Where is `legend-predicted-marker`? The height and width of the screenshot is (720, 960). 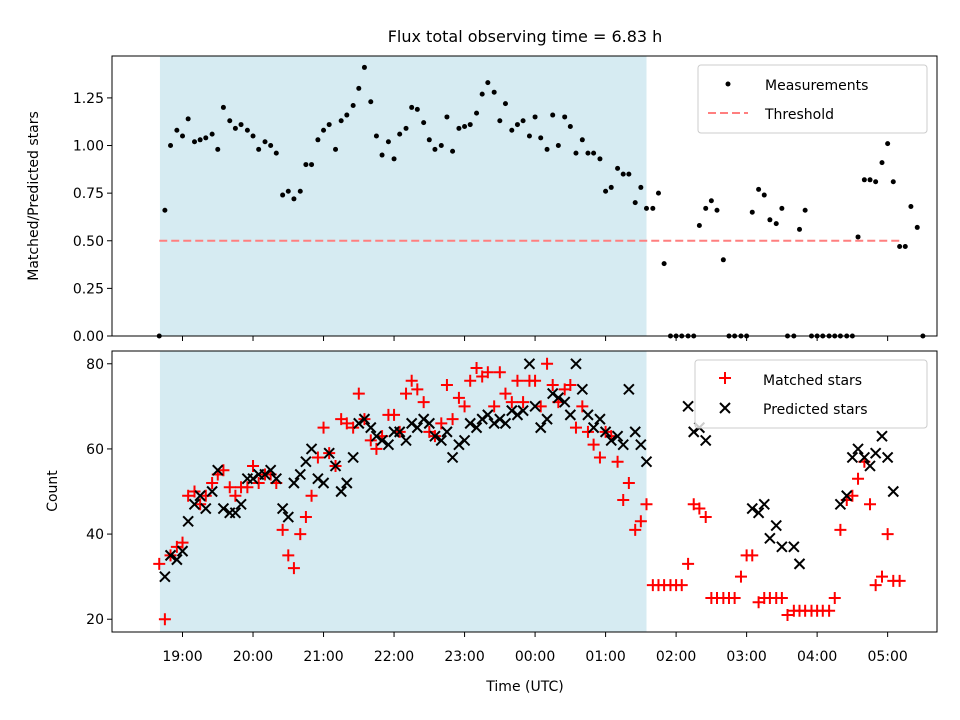 legend-predicted-marker is located at coordinates (725, 408).